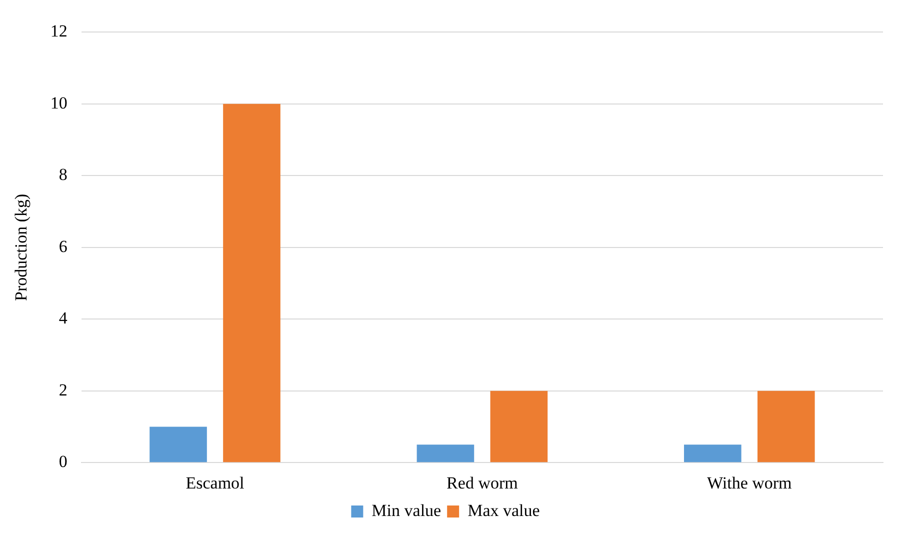 This screenshot has height=538, width=901. Describe the element at coordinates (63, 390) in the screenshot. I see `y-tick-label: 2` at that location.